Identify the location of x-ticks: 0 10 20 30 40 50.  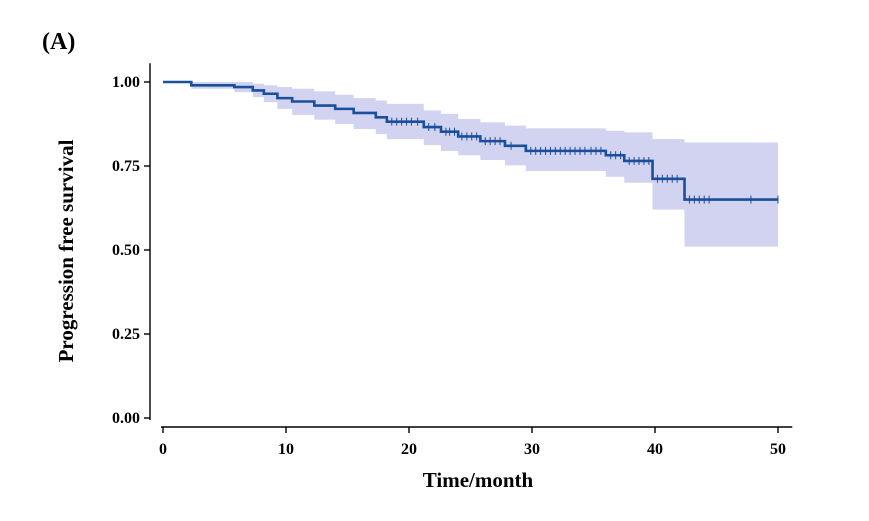
(472, 442).